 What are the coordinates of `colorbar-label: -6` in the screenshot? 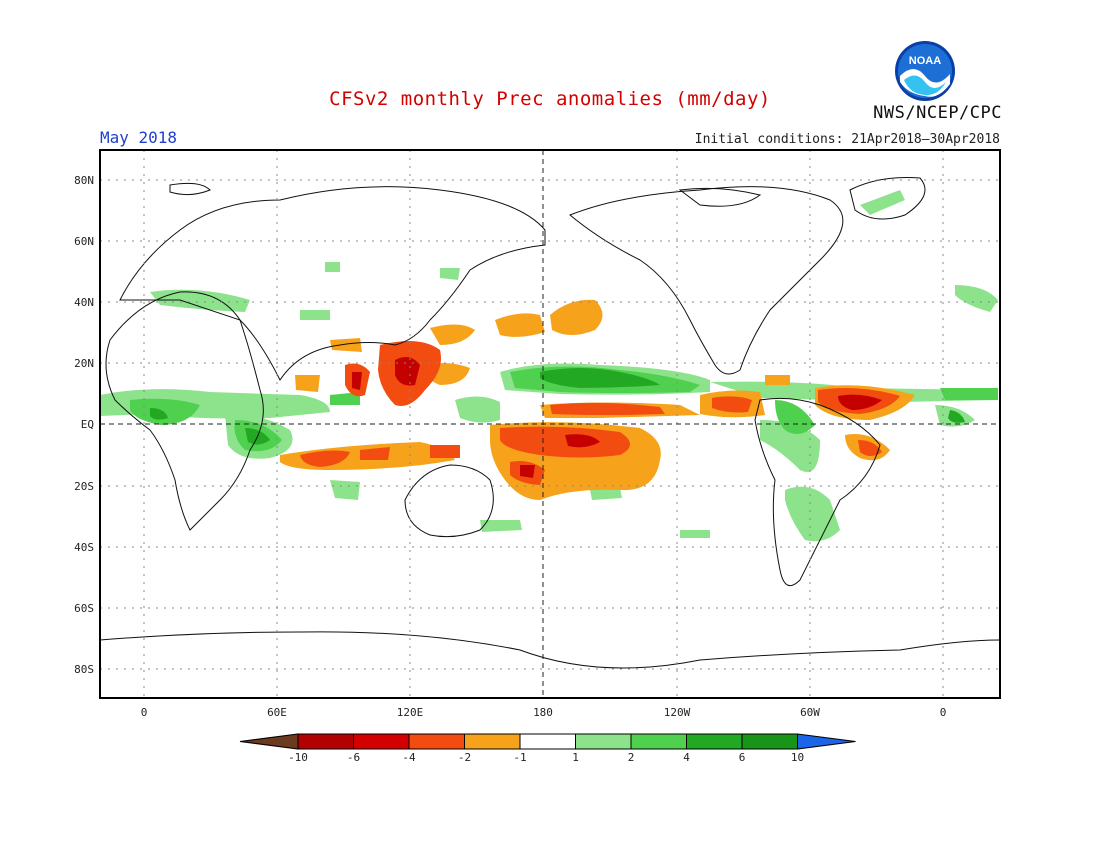 It's located at (353, 757).